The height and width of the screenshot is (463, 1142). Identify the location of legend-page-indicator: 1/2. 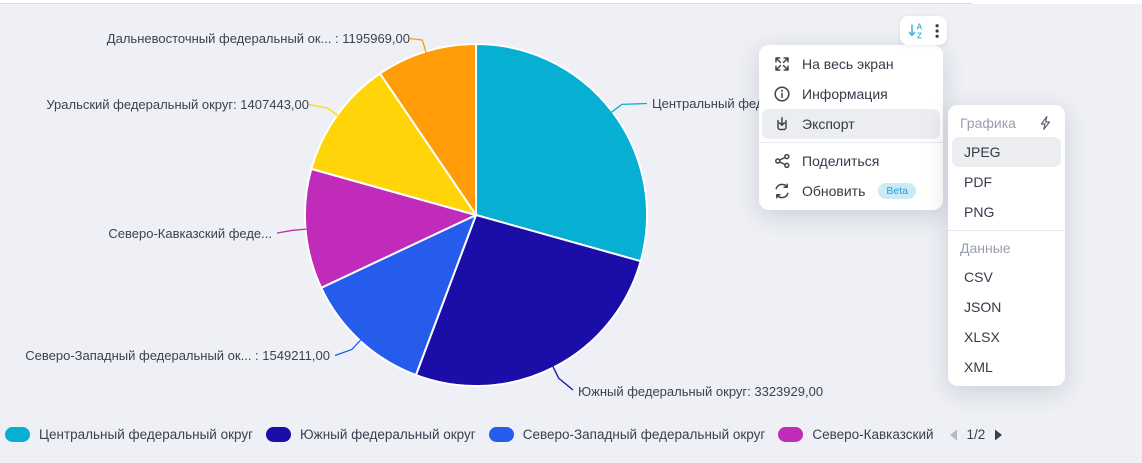
(976, 434).